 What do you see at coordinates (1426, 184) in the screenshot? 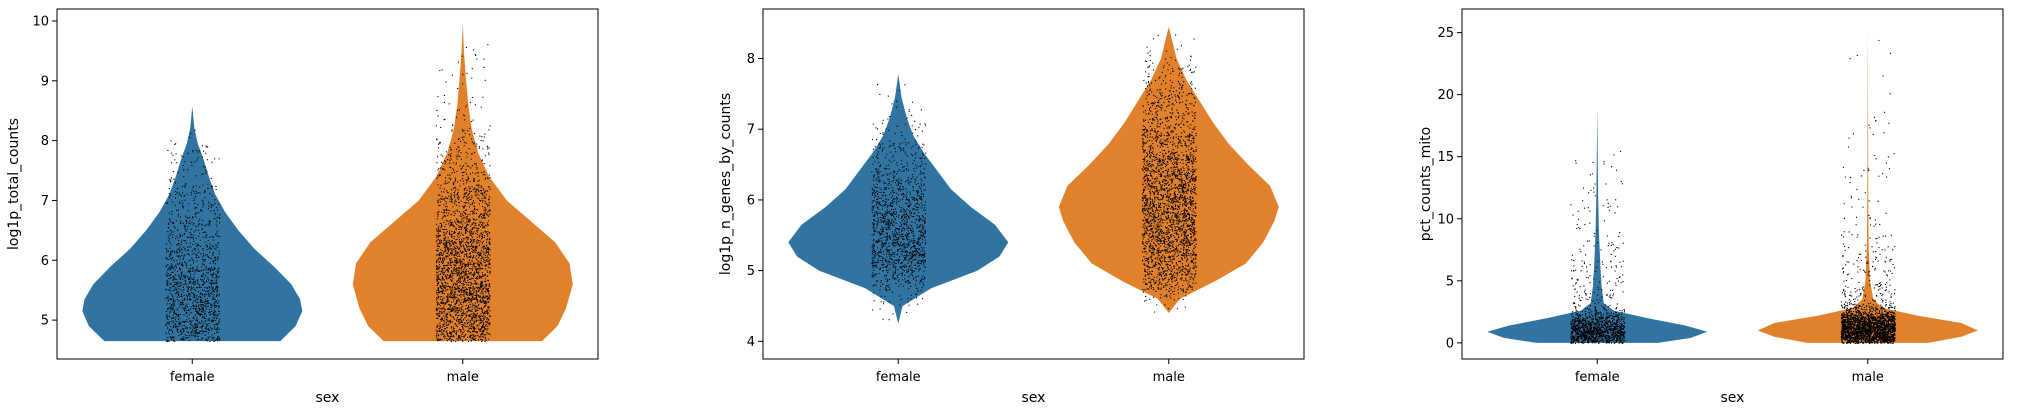
I see `y-axis-label: pct_counts_mito` at bounding box center [1426, 184].